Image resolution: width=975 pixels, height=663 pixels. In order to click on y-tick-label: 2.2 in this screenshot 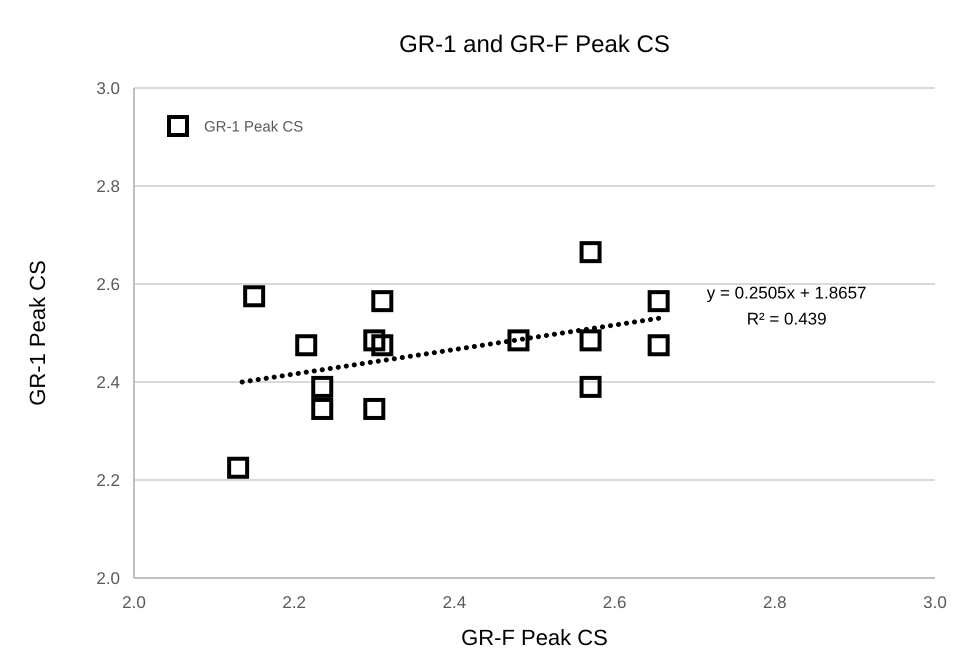, I will do `click(108, 480)`.